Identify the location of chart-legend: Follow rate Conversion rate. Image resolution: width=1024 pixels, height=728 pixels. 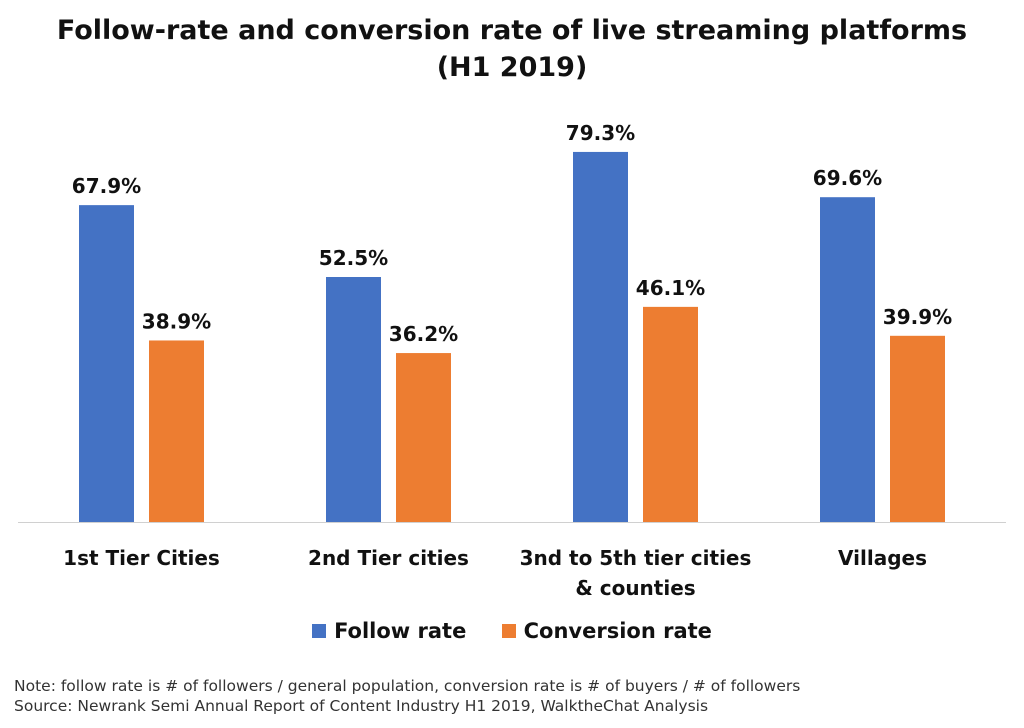
(512, 631).